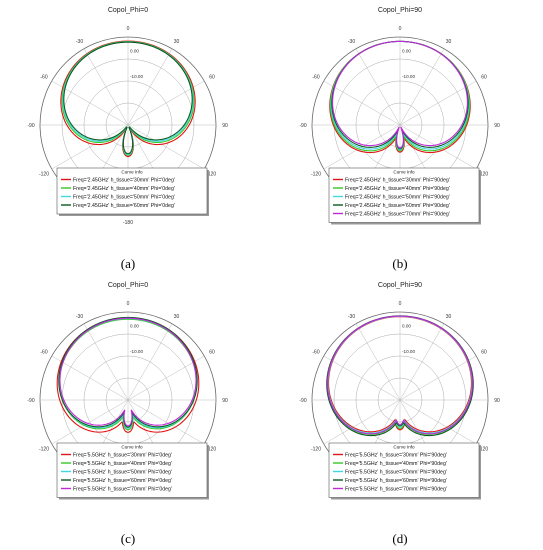 Image resolution: width=543 pixels, height=550 pixels. What do you see at coordinates (122, 481) in the screenshot?
I see `legend-entry-4: Freq='5.5GHz' h_tissue='60mm' Phi='0deg'` at bounding box center [122, 481].